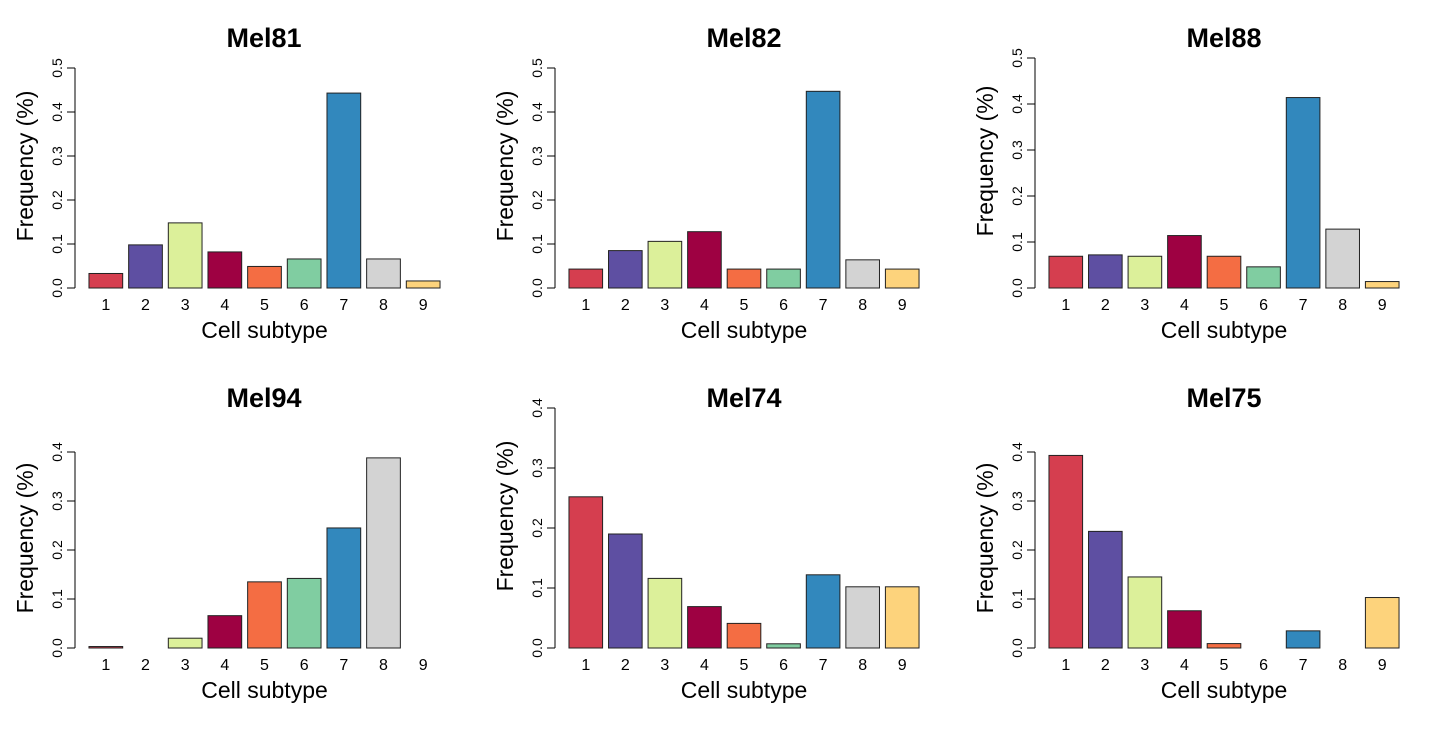 Image resolution: width=1440 pixels, height=756 pixels. What do you see at coordinates (263, 38) in the screenshot?
I see `chart-title: Mel81` at bounding box center [263, 38].